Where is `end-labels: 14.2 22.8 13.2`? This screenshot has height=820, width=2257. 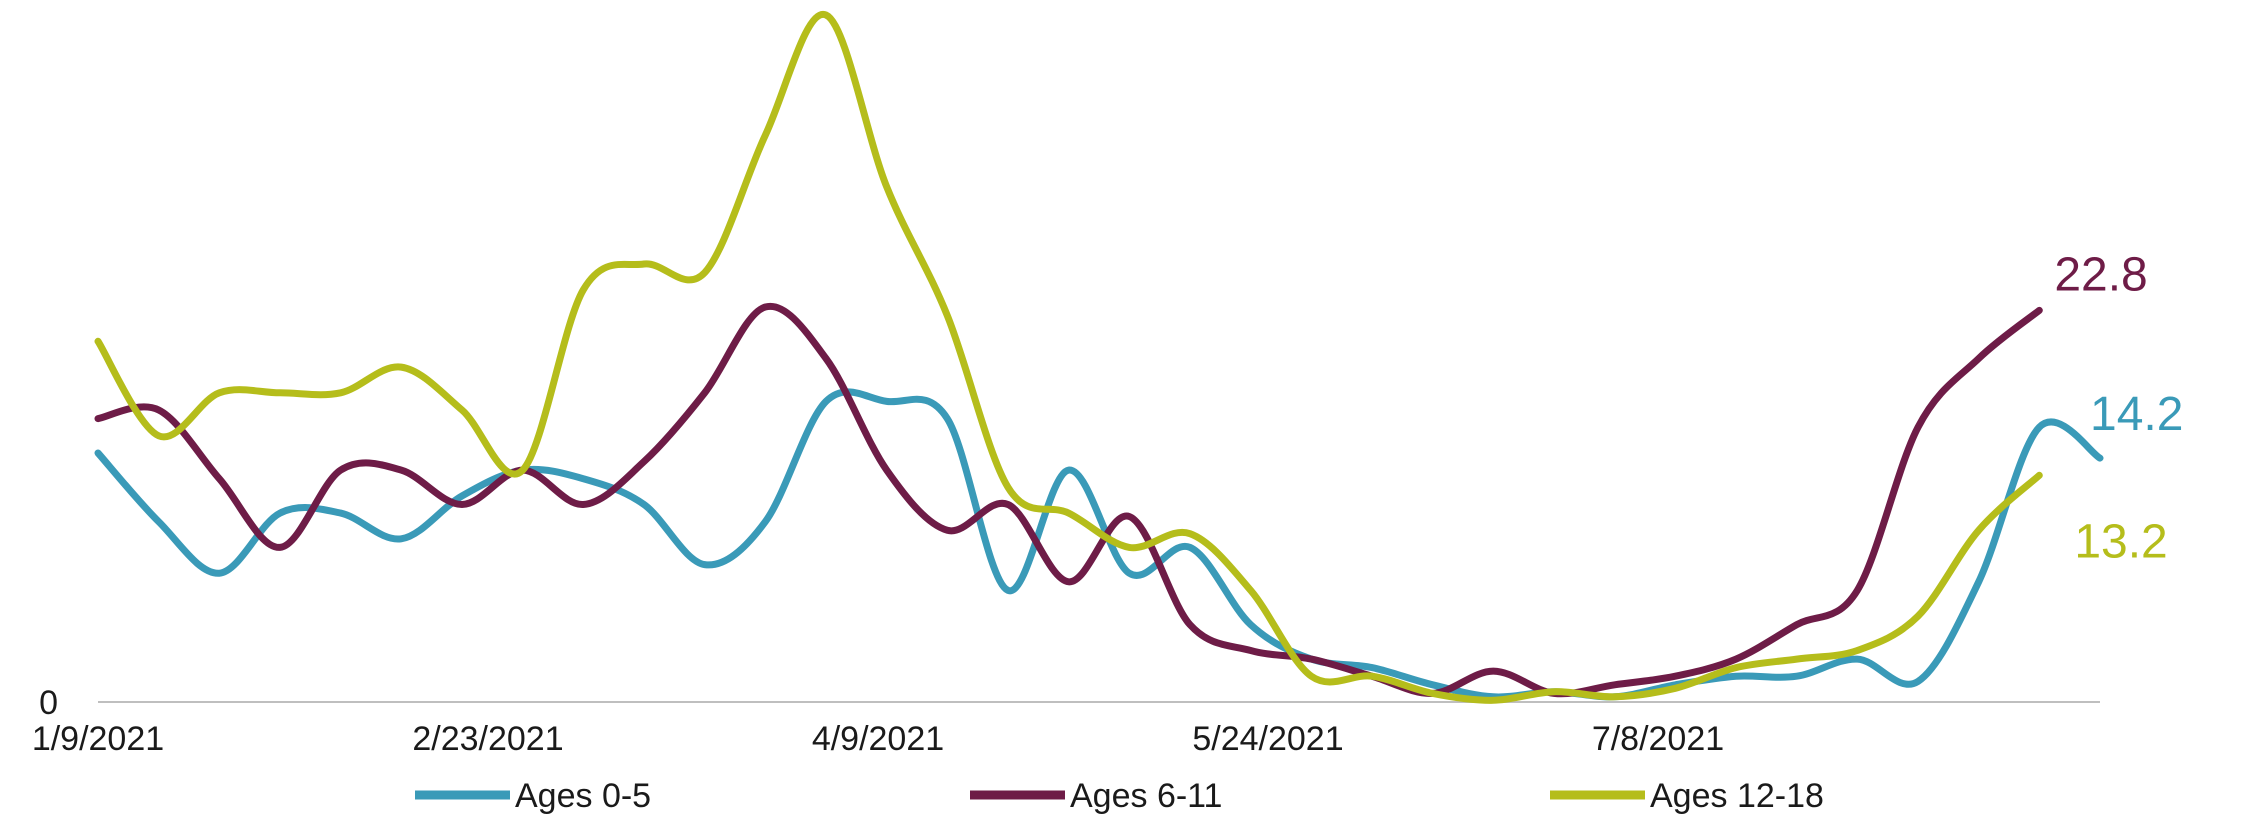
end-labels: 14.2 22.8 13.2 is located at coordinates (2118, 408).